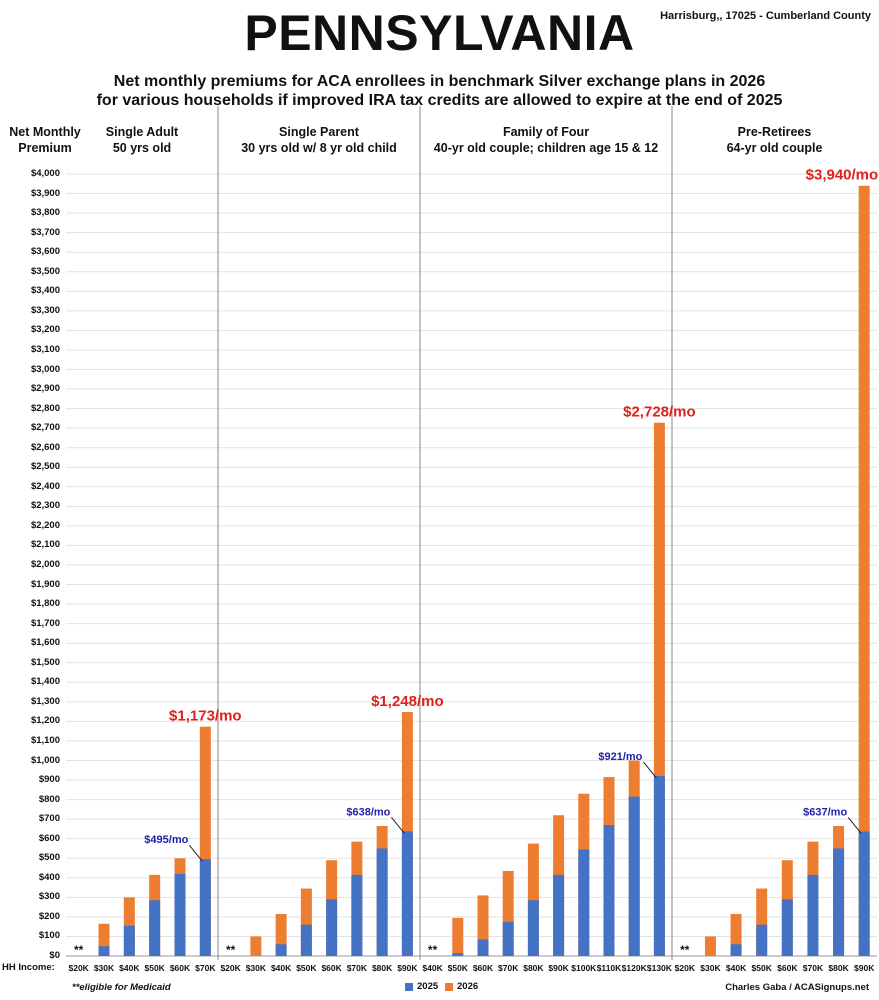 This screenshot has height=1000, width=879. I want to click on y-tick-label: $1,800, so click(45, 604).